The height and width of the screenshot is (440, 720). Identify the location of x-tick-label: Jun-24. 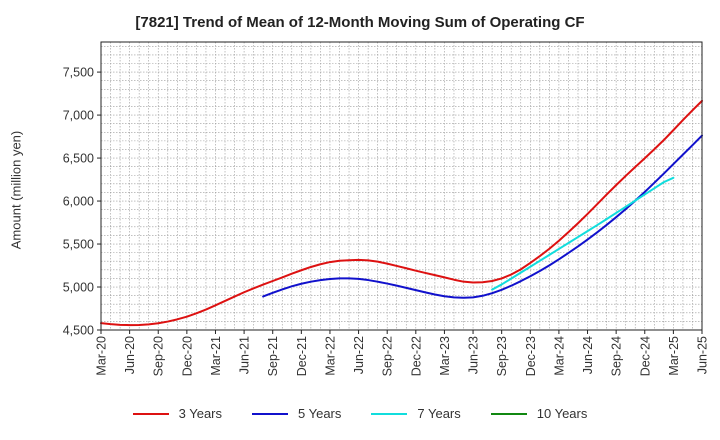
(588, 355).